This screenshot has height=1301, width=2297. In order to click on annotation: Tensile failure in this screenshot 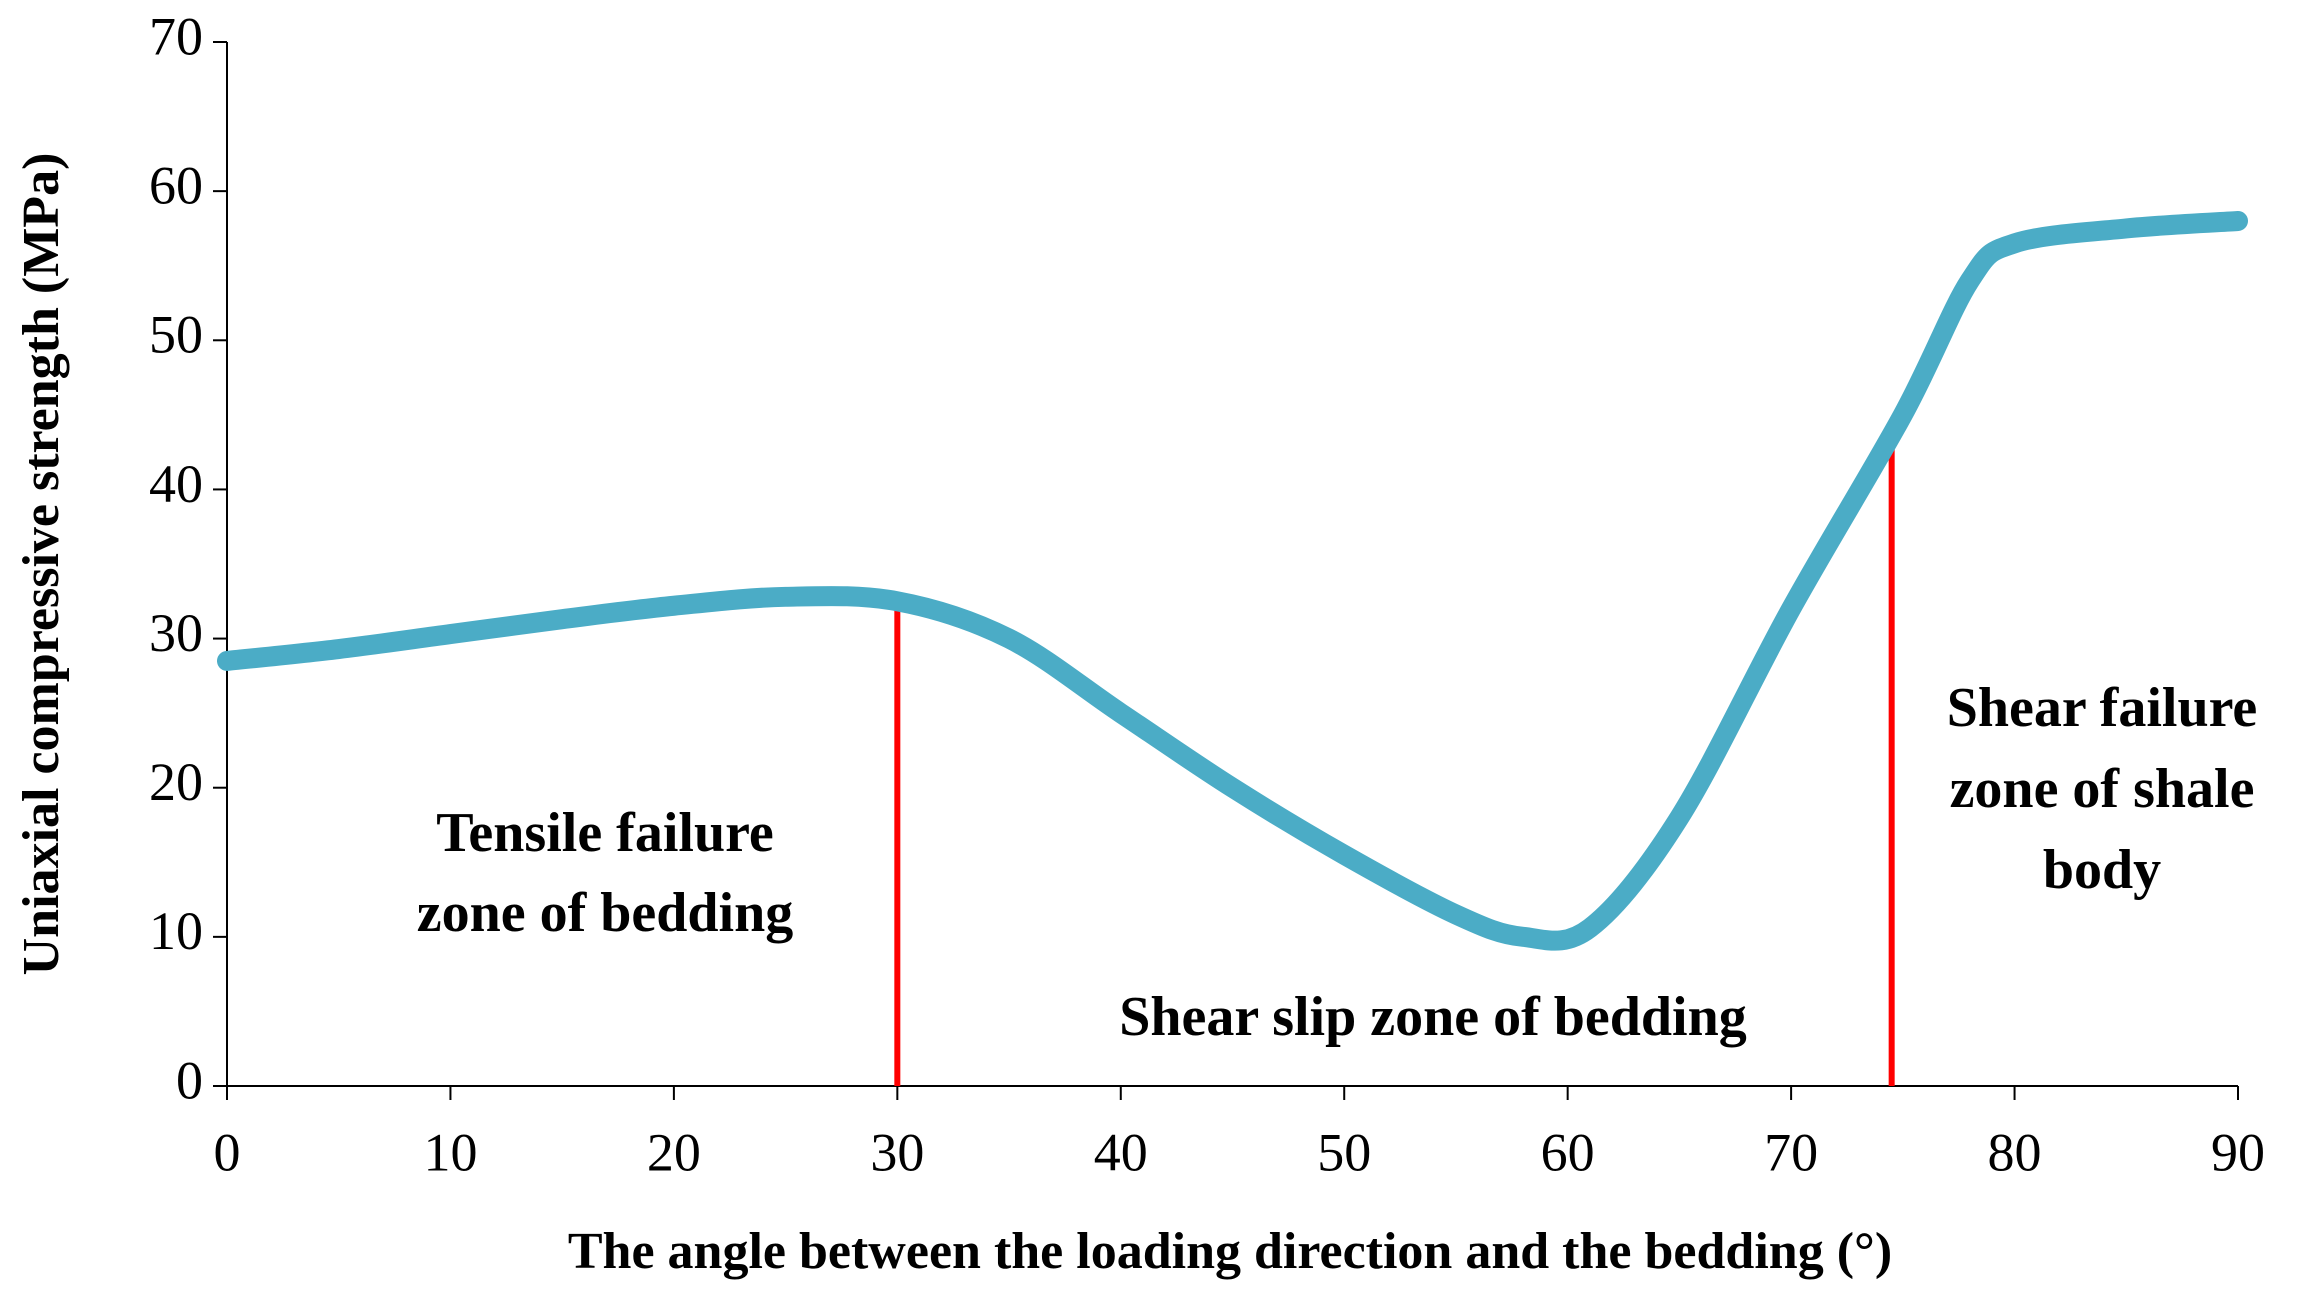, I will do `click(605, 833)`.